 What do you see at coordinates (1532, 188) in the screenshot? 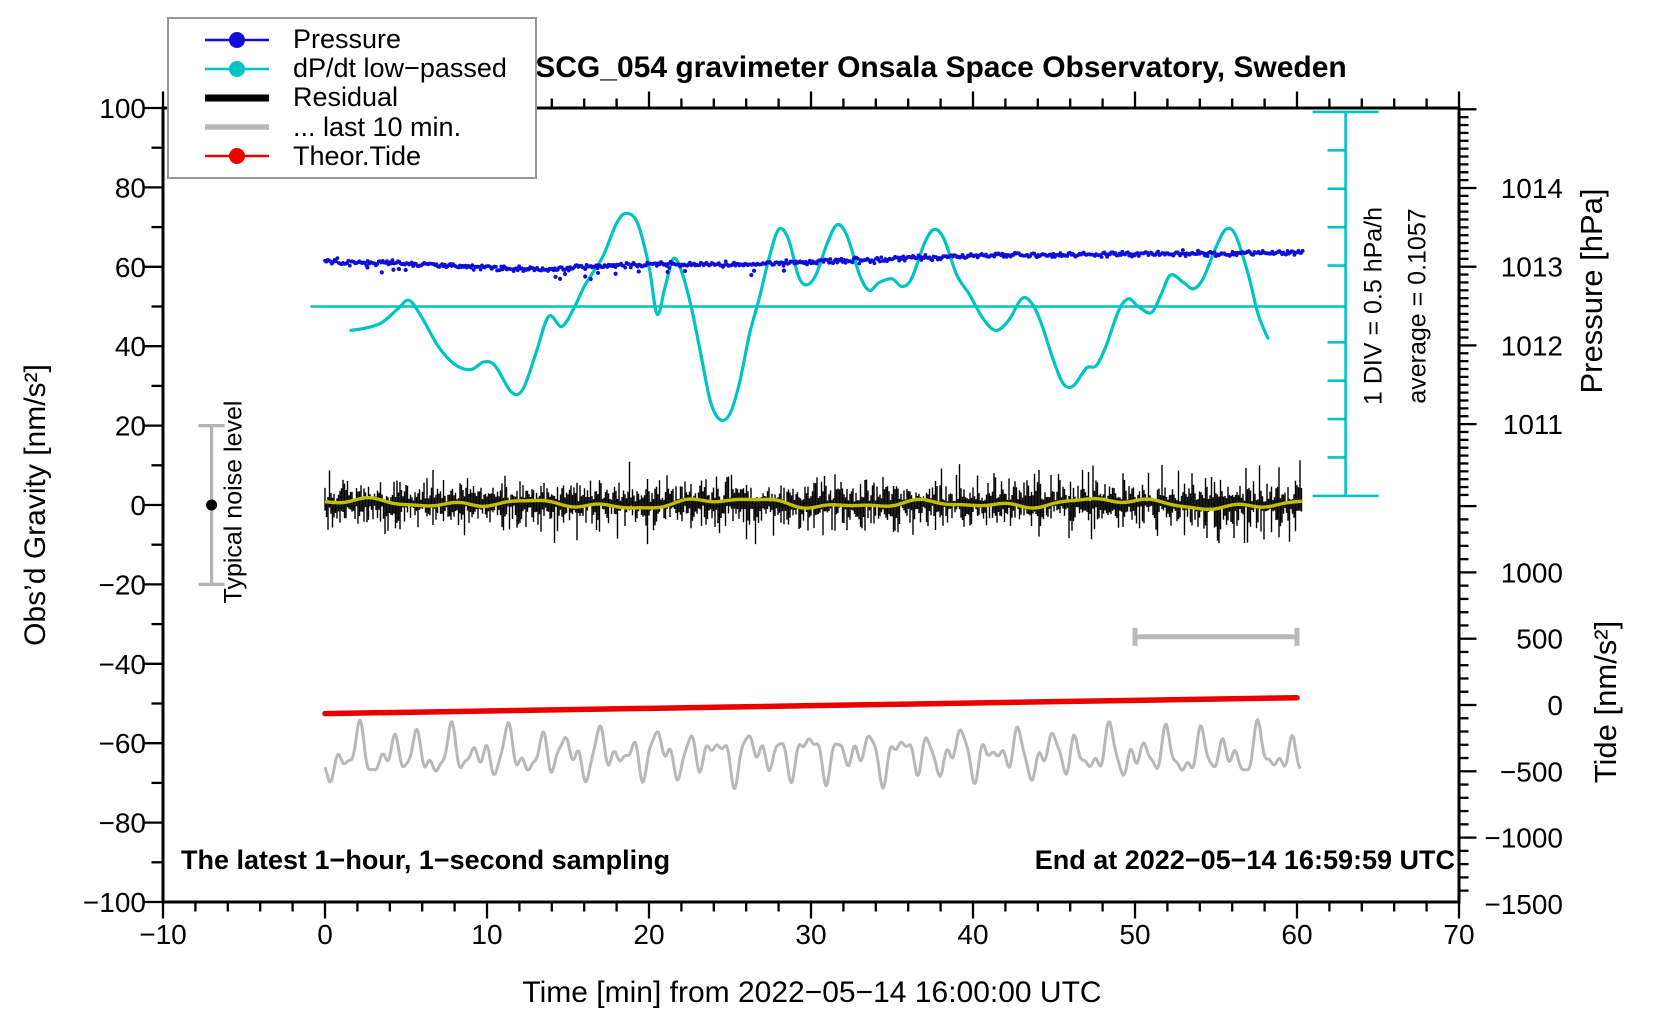
I see `pressure-tick-label: 1014` at bounding box center [1532, 188].